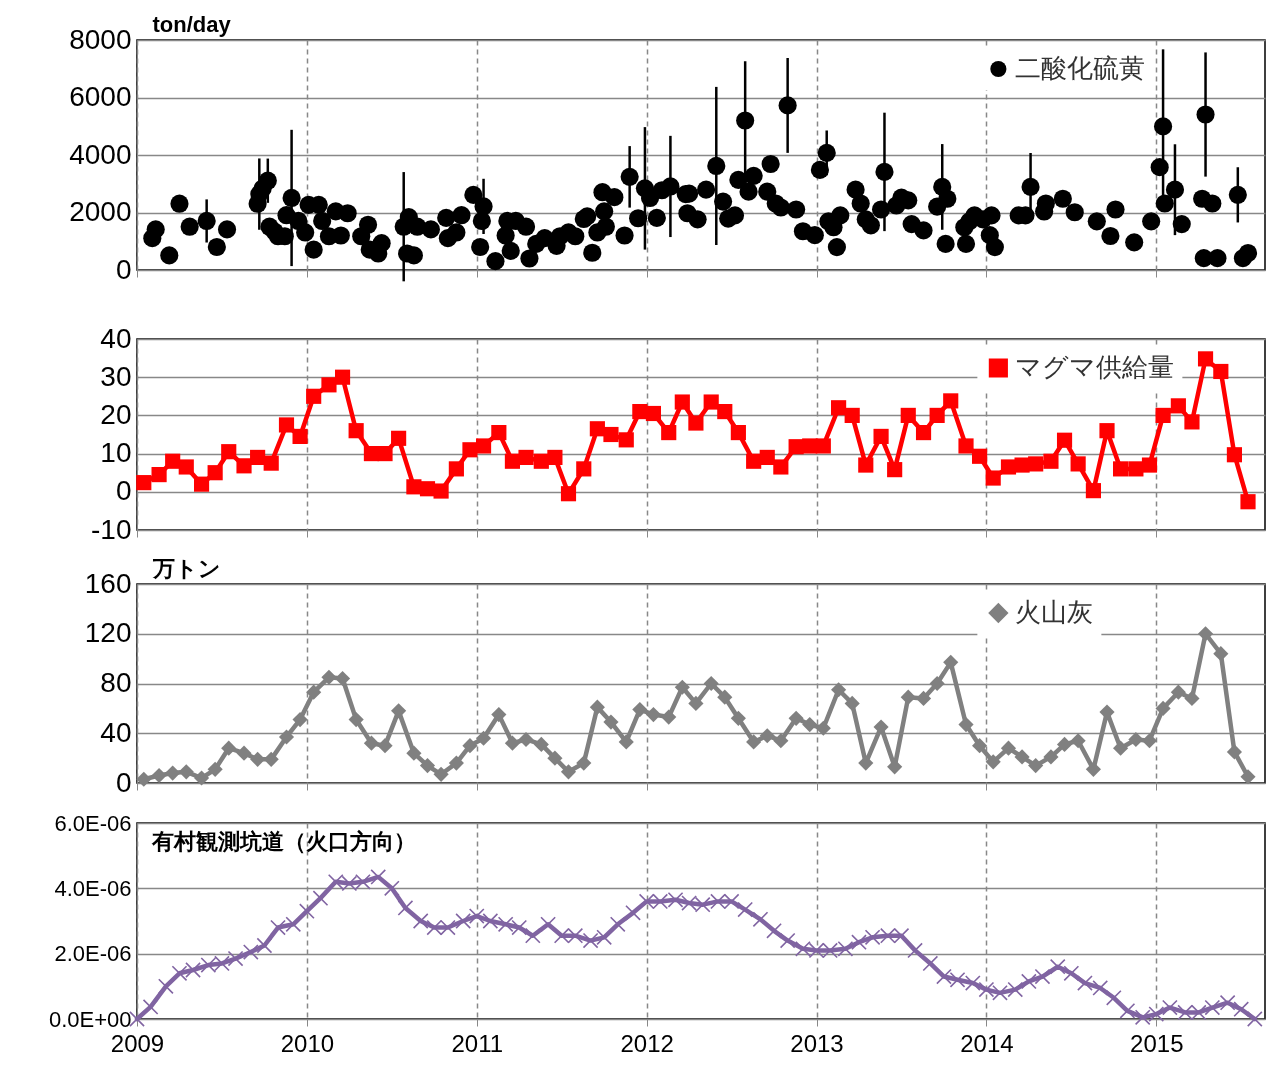 The height and width of the screenshot is (1070, 1269). I want to click on y-tick-label: 4000, so click(100, 154).